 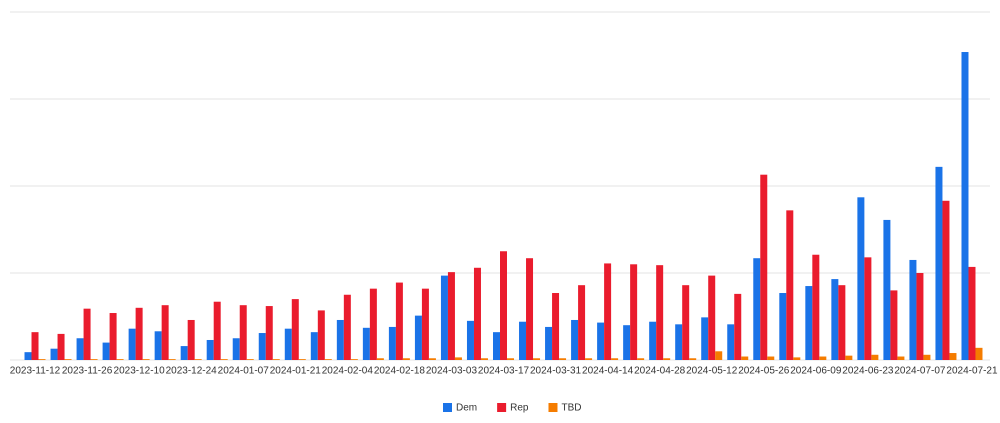 I want to click on x-tick-label: 2023-12-10, so click(x=140, y=371).